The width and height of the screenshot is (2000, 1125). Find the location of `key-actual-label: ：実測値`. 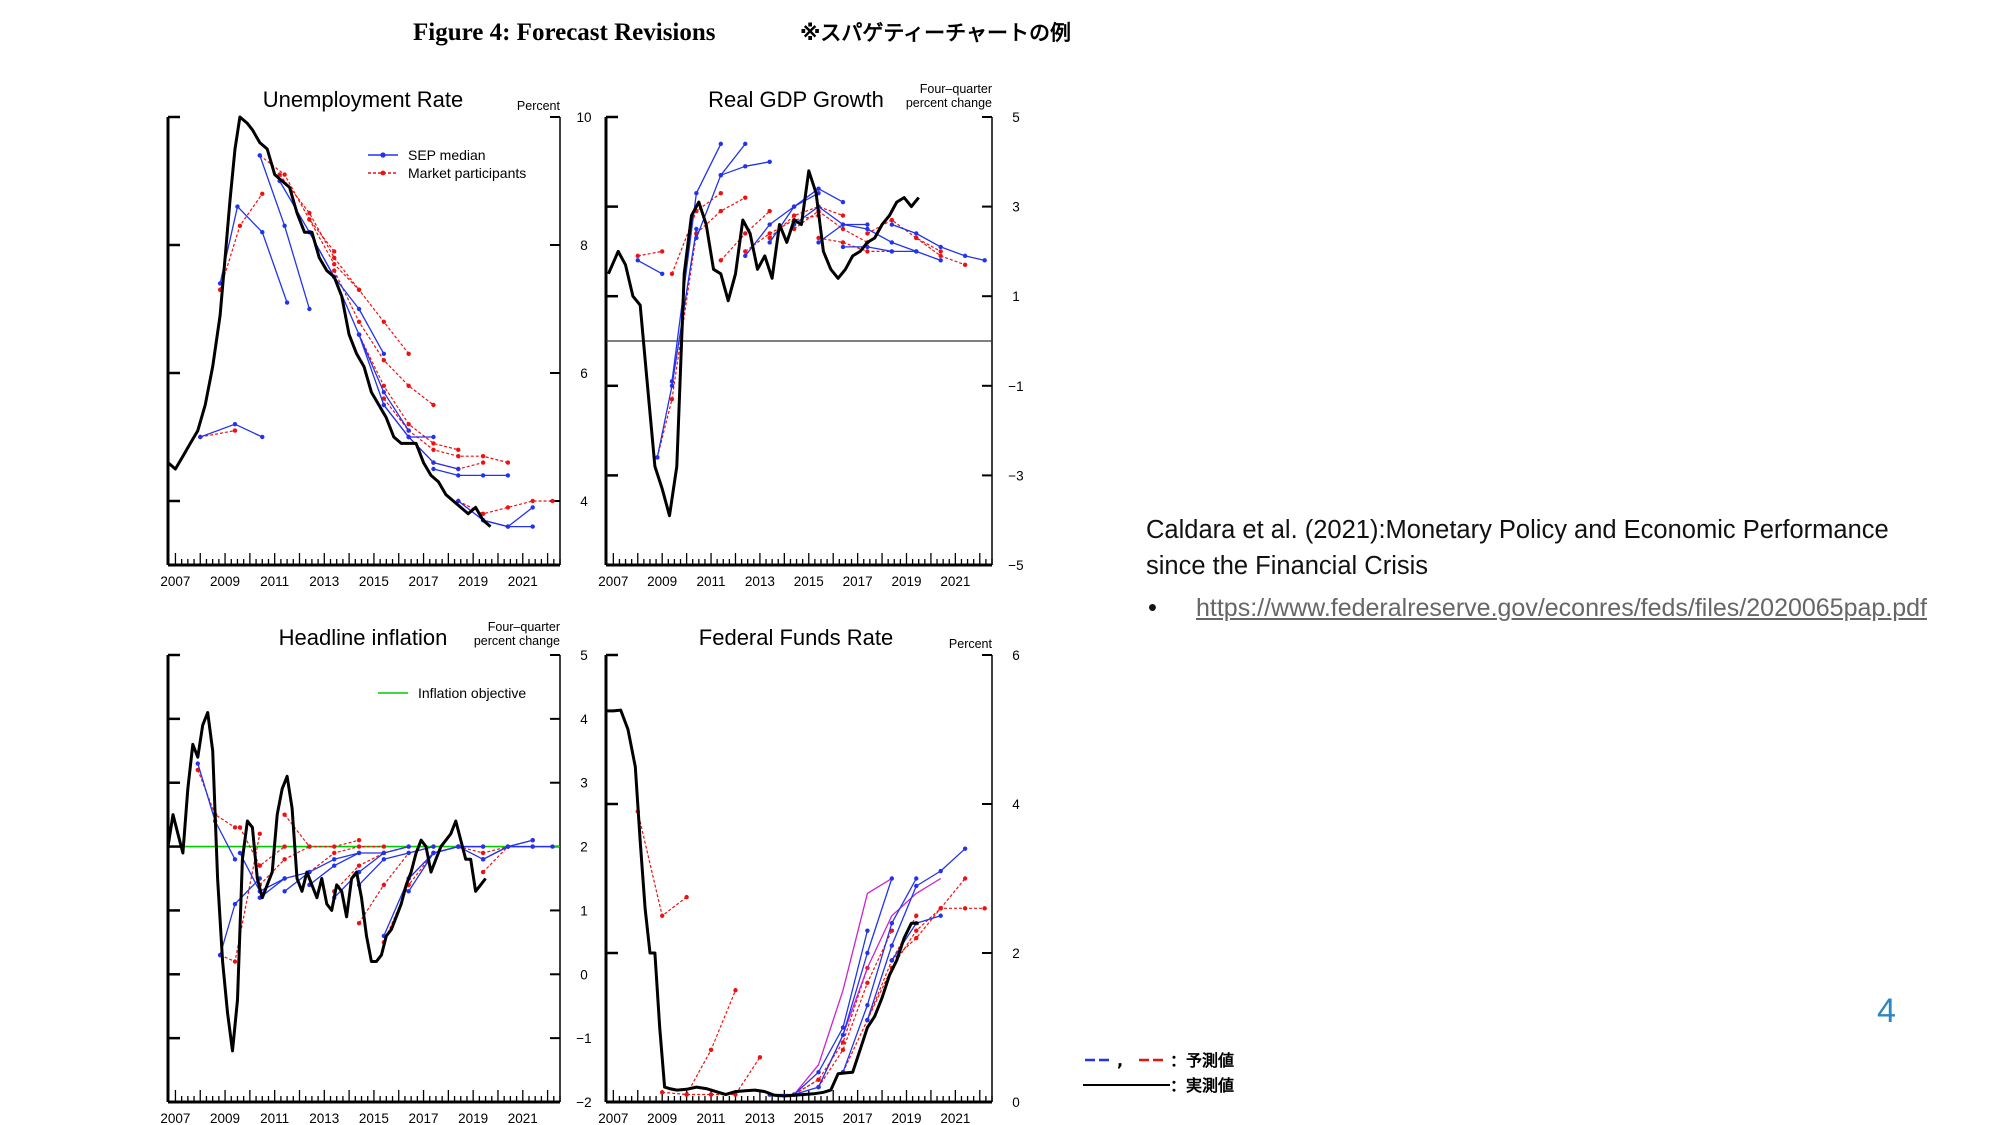

key-actual-label: ：実測値 is located at coordinates (1202, 1085).